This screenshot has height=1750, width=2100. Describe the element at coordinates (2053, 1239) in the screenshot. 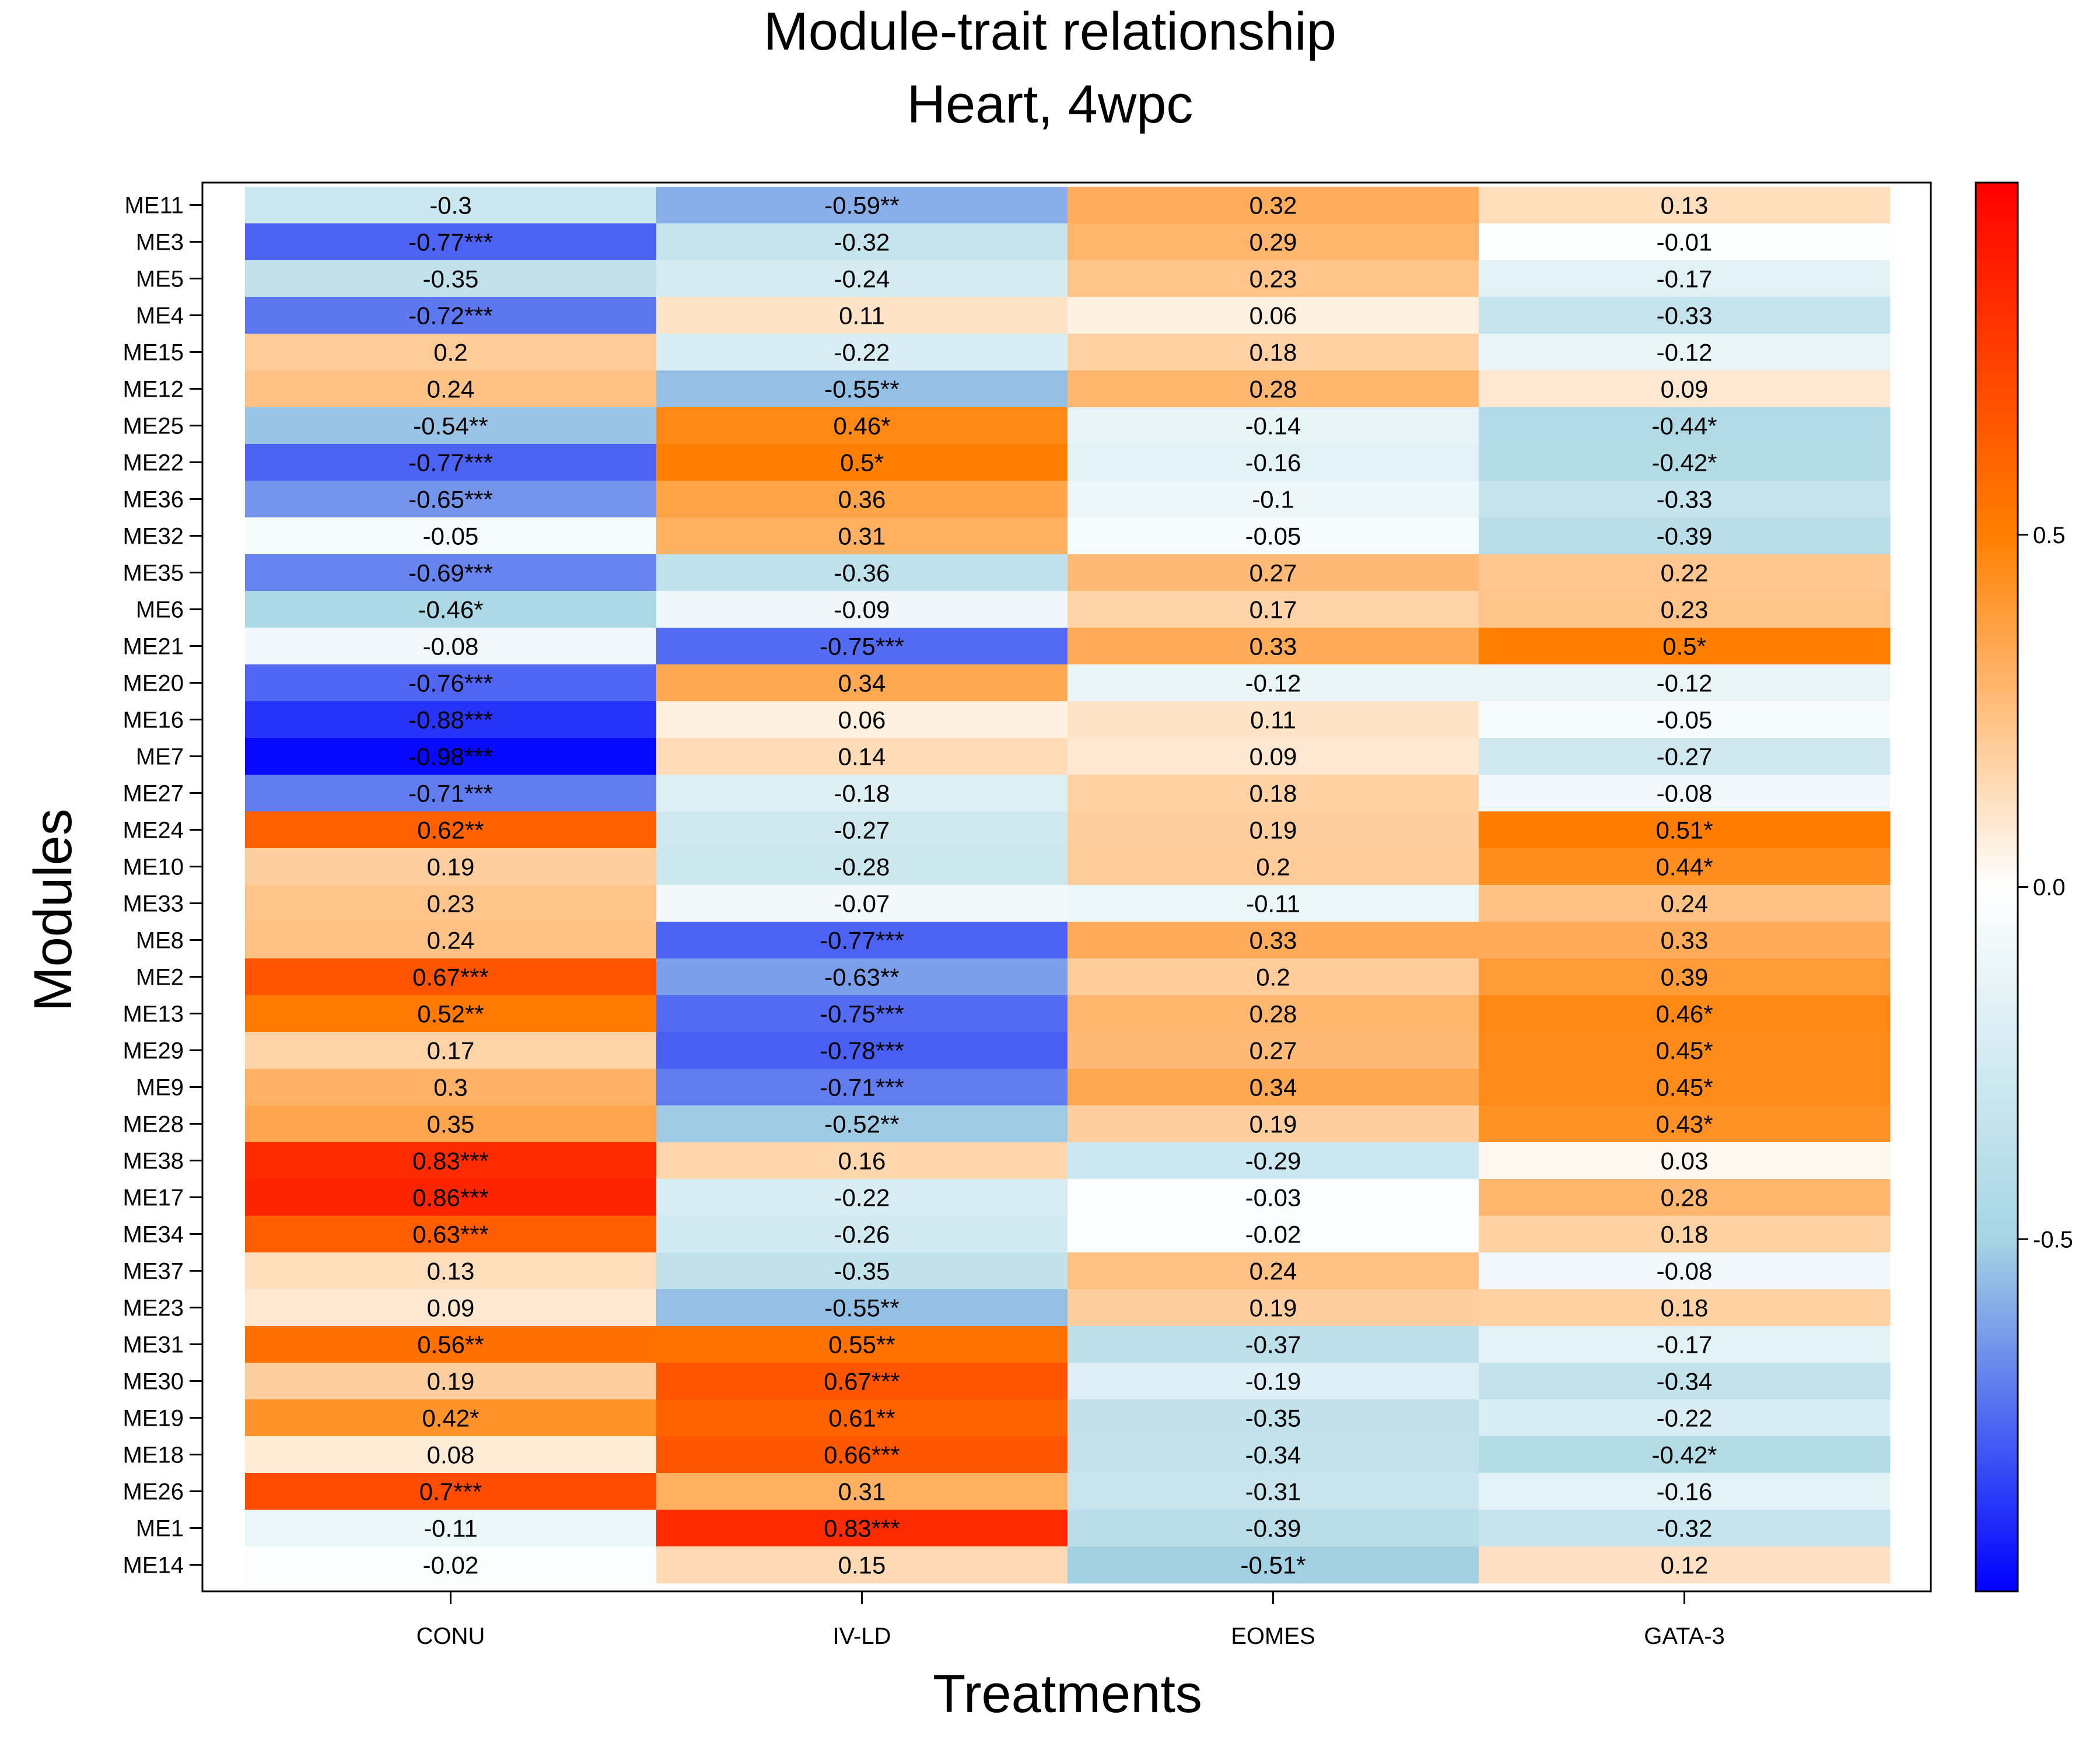

I see `colorbar-tick-label: -0.5` at that location.